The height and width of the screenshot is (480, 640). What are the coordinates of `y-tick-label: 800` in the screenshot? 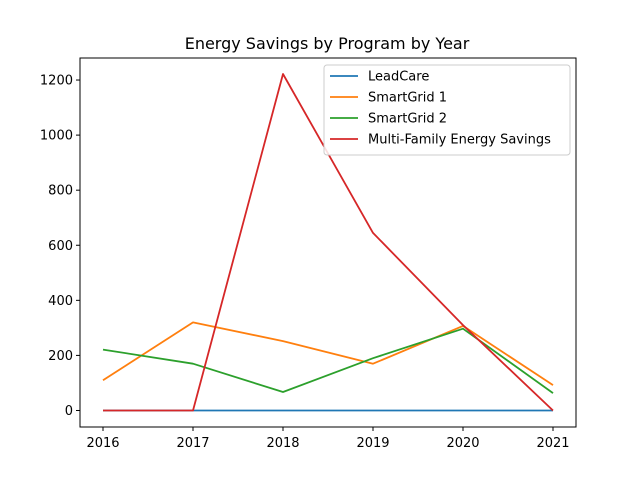 It's located at (60, 191).